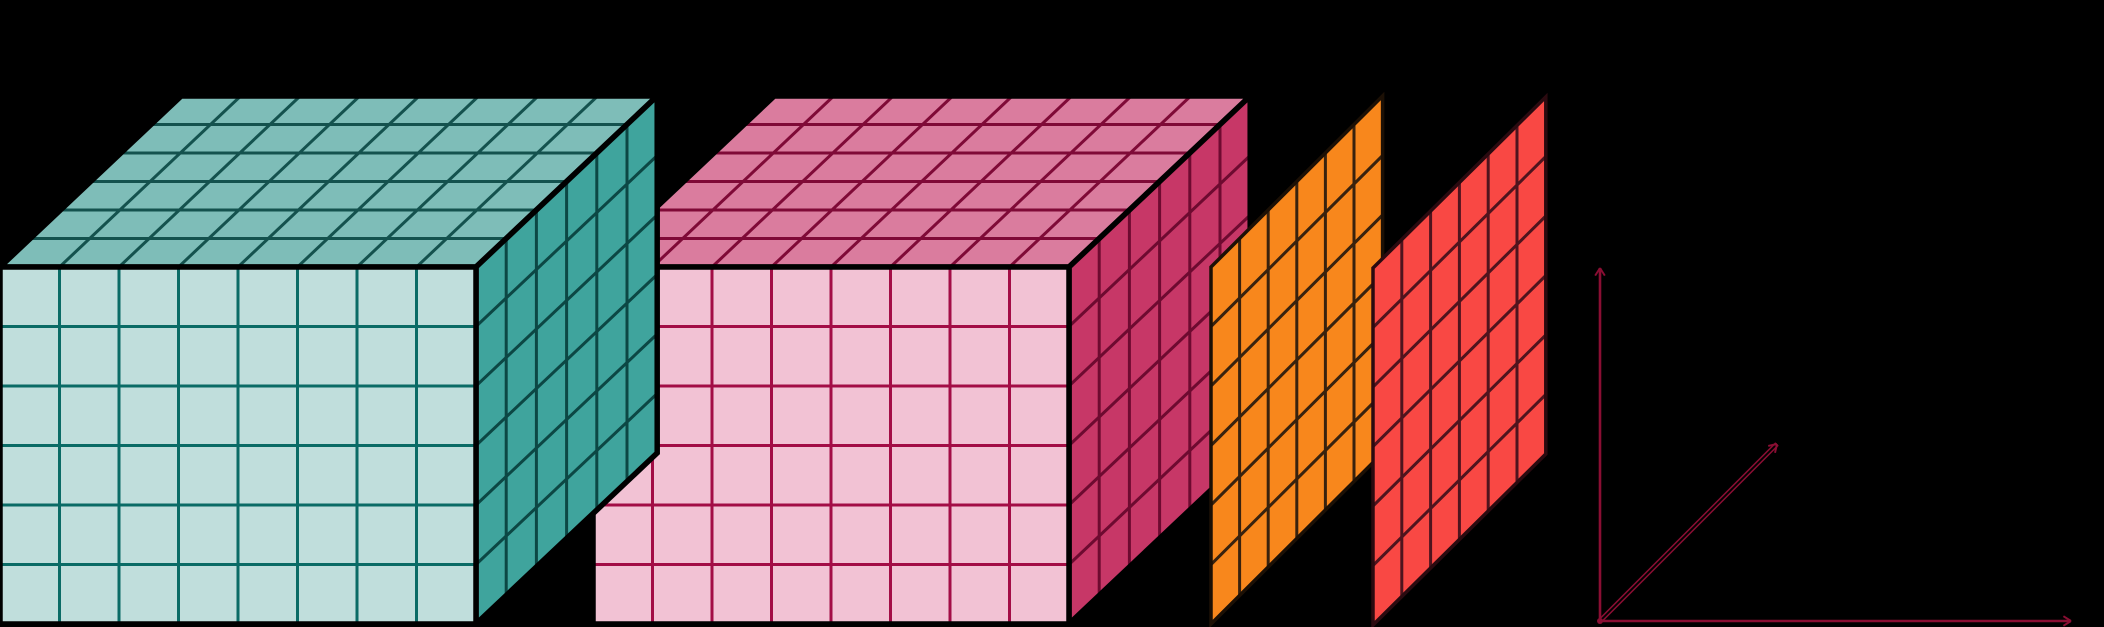  I want to click on z-axis-arrowhead, so click(1773, 448).